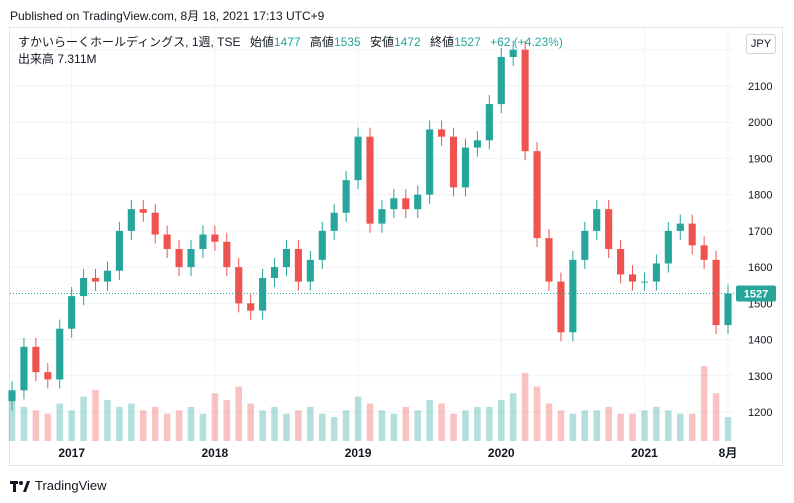 The height and width of the screenshot is (503, 794). I want to click on y-tick-label: 1200, so click(760, 413).